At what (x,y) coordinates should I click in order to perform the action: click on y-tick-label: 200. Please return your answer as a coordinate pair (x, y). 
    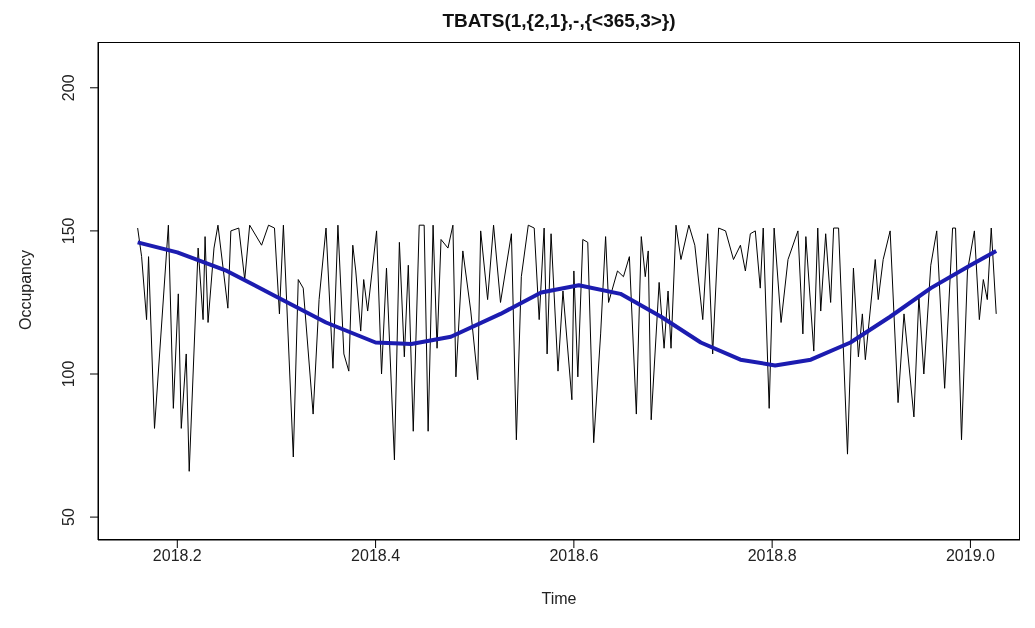
    Looking at the image, I should click on (68, 88).